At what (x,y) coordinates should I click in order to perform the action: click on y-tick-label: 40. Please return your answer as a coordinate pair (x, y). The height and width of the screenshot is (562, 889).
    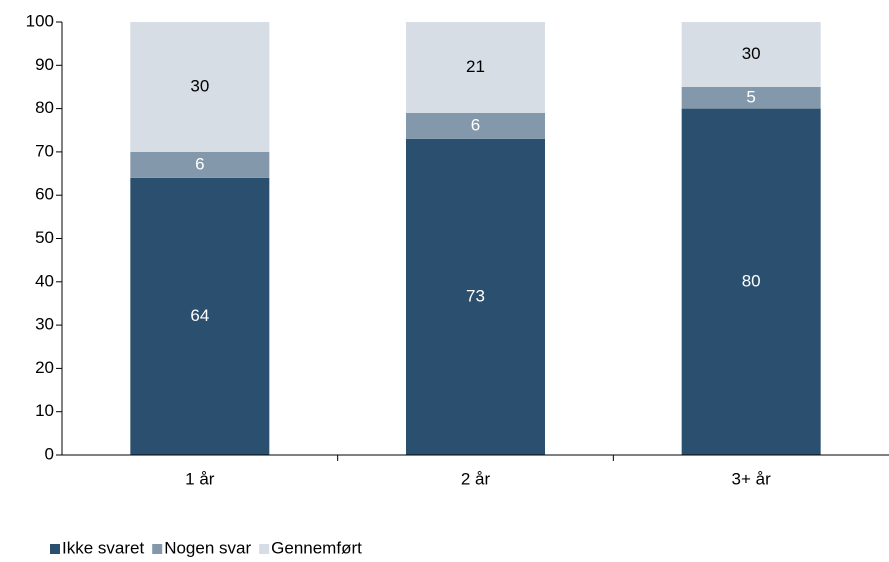
    Looking at the image, I should click on (44, 280).